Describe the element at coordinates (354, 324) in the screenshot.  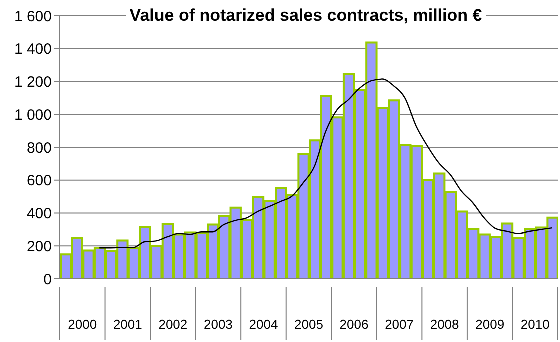
I see `x-tick-label: 2006` at that location.